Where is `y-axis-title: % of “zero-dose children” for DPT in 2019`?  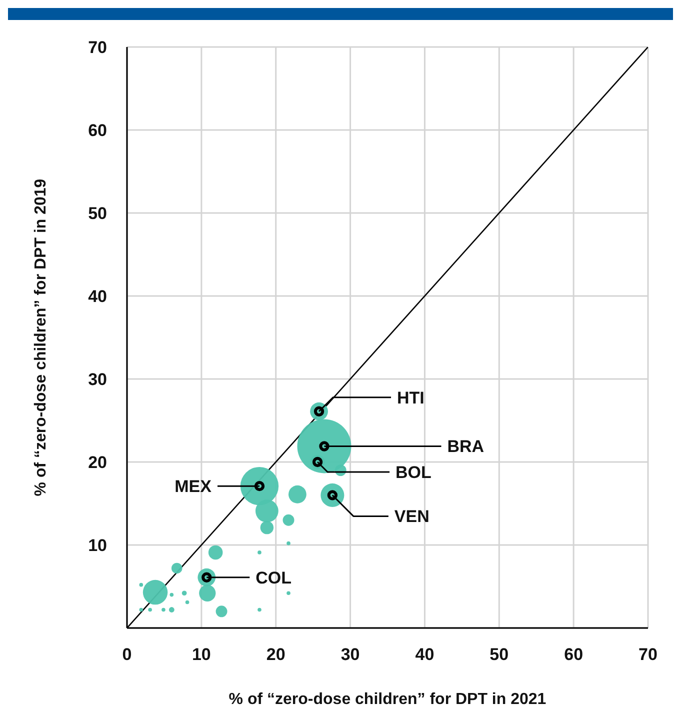
y-axis-title: % of “zero-dose children” for DPT in 2019 is located at coordinates (41, 337).